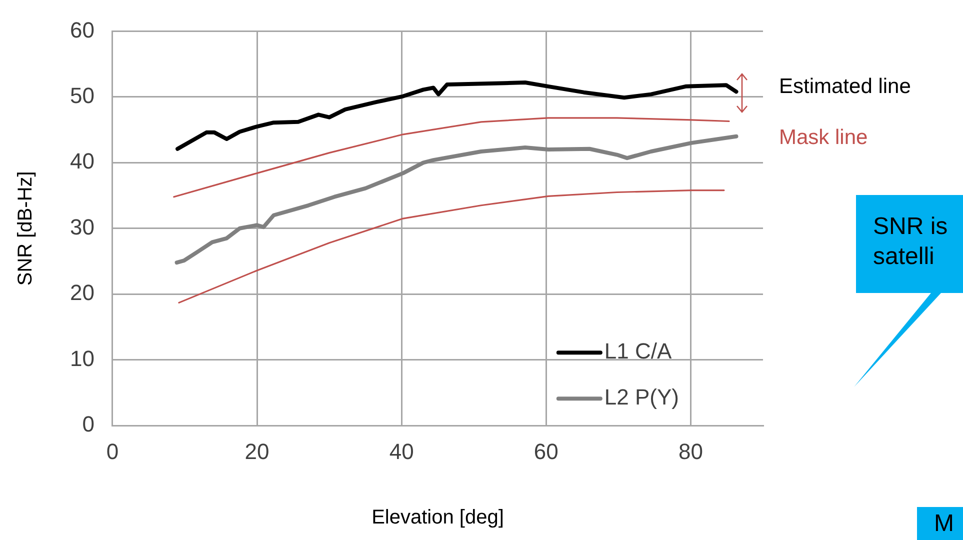 The height and width of the screenshot is (540, 963). I want to click on text: SNR is, so click(910, 227).